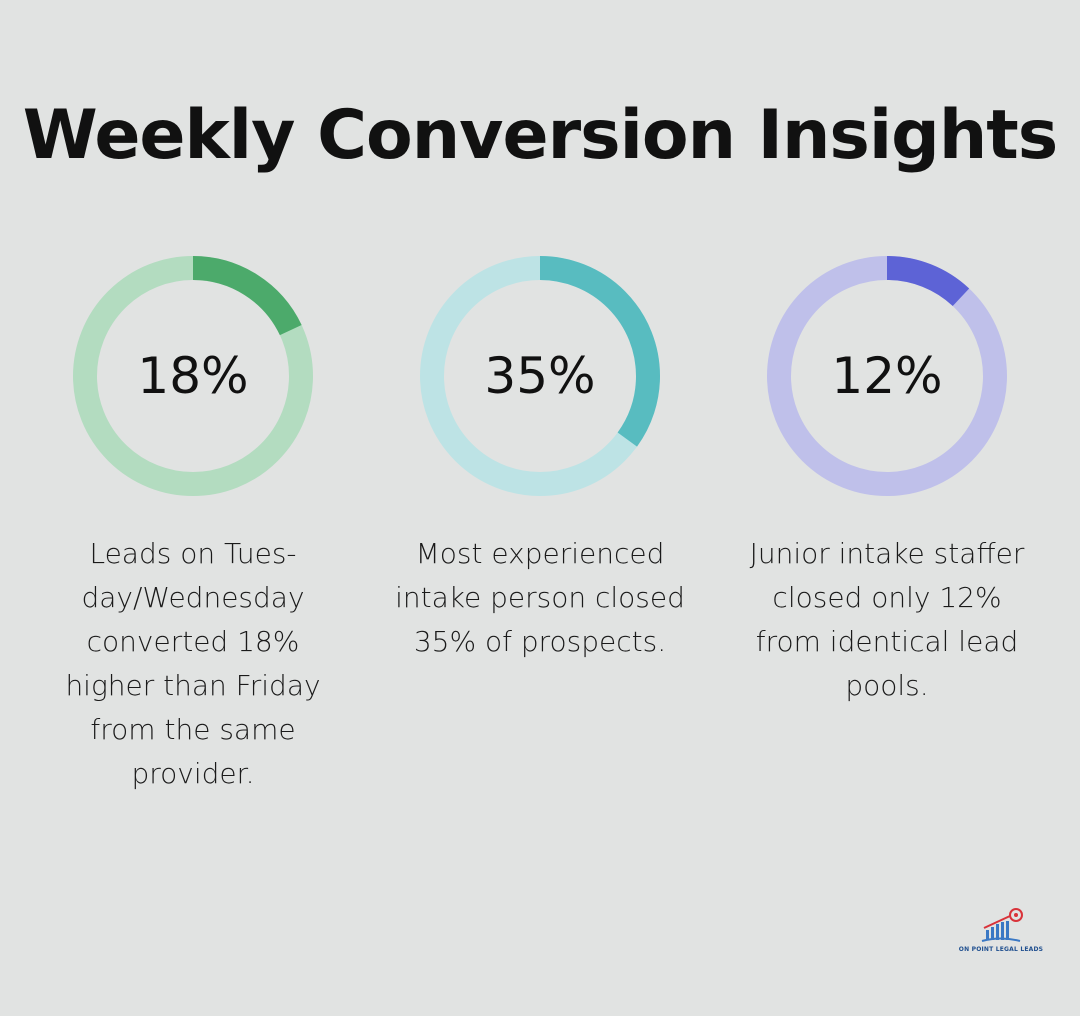  What do you see at coordinates (1002, 925) in the screenshot?
I see `bar-chart-target-icon` at bounding box center [1002, 925].